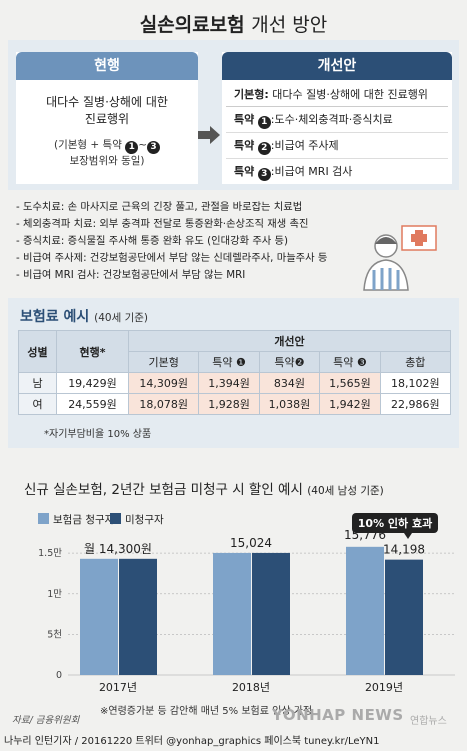  What do you see at coordinates (59, 675) in the screenshot?
I see `y-tick-label: 0` at bounding box center [59, 675].